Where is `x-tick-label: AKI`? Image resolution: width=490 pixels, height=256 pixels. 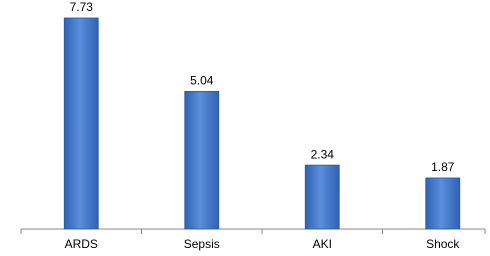 x-tick-label: AKI is located at coordinates (322, 244).